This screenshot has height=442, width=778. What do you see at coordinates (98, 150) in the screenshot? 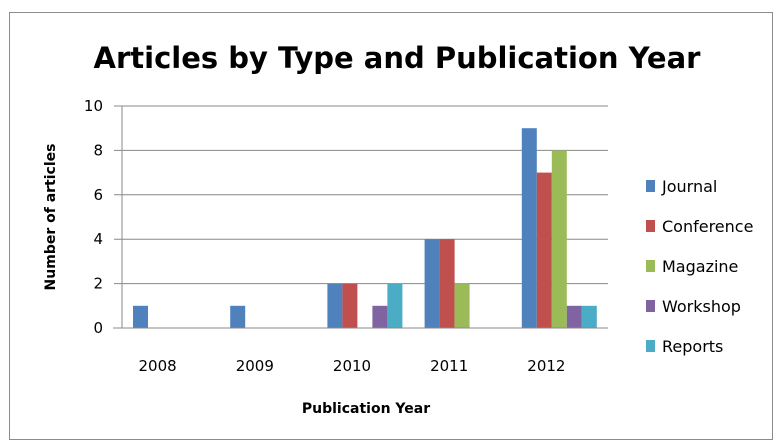
I see `y-tick-label: 8` at bounding box center [98, 150].